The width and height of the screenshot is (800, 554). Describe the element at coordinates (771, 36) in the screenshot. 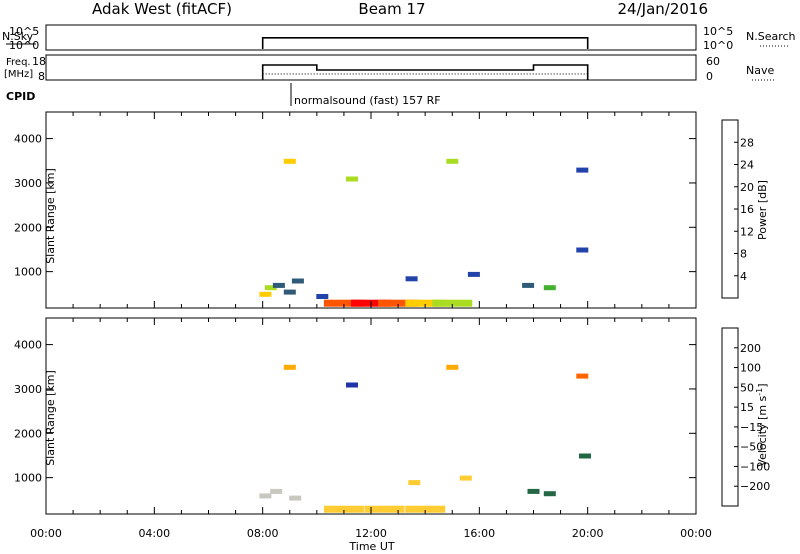

I see `nsearch-label: N.Search` at that location.